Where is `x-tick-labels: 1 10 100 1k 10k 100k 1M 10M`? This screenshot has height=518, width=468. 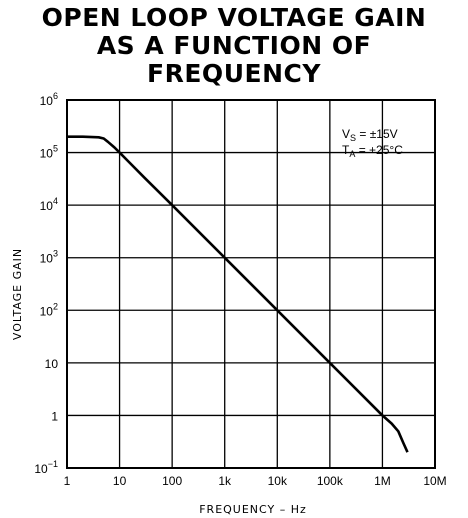
x-tick-labels: 1 10 100 1k 10k 100k 1M 10M is located at coordinates (255, 481).